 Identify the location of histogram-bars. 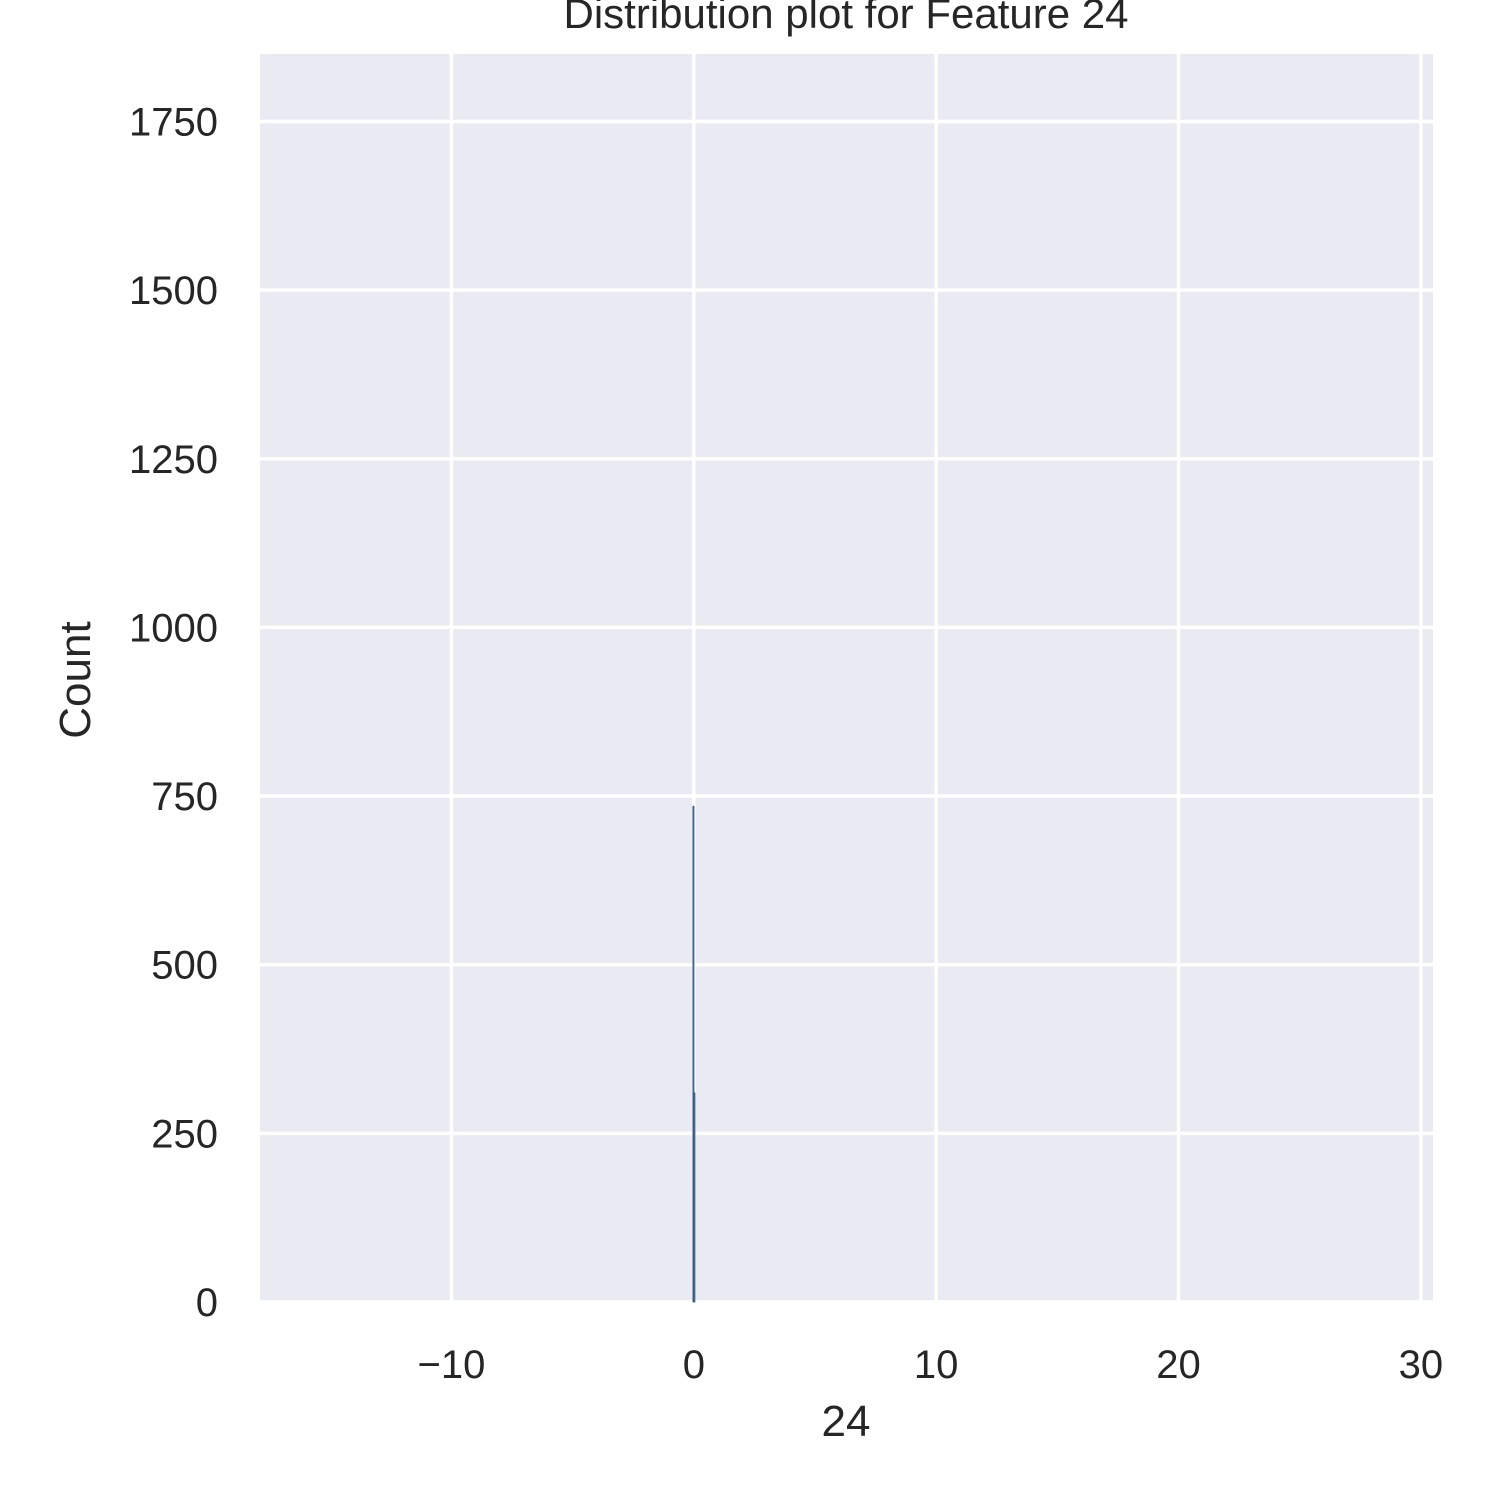
(694, 1054).